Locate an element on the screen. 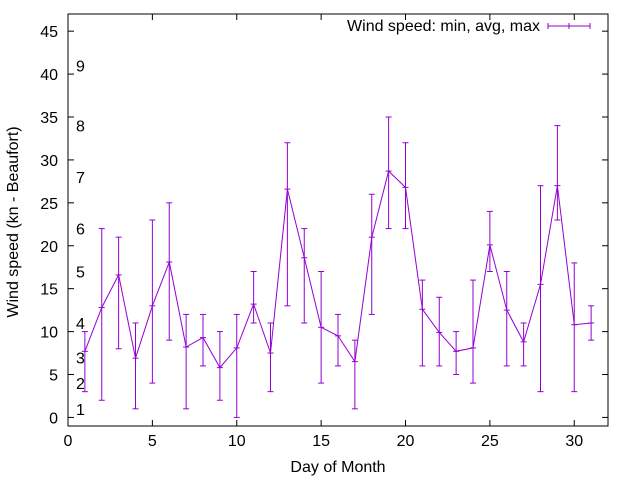 The width and height of the screenshot is (640, 480). y-tick-label: 5 is located at coordinates (53, 376).